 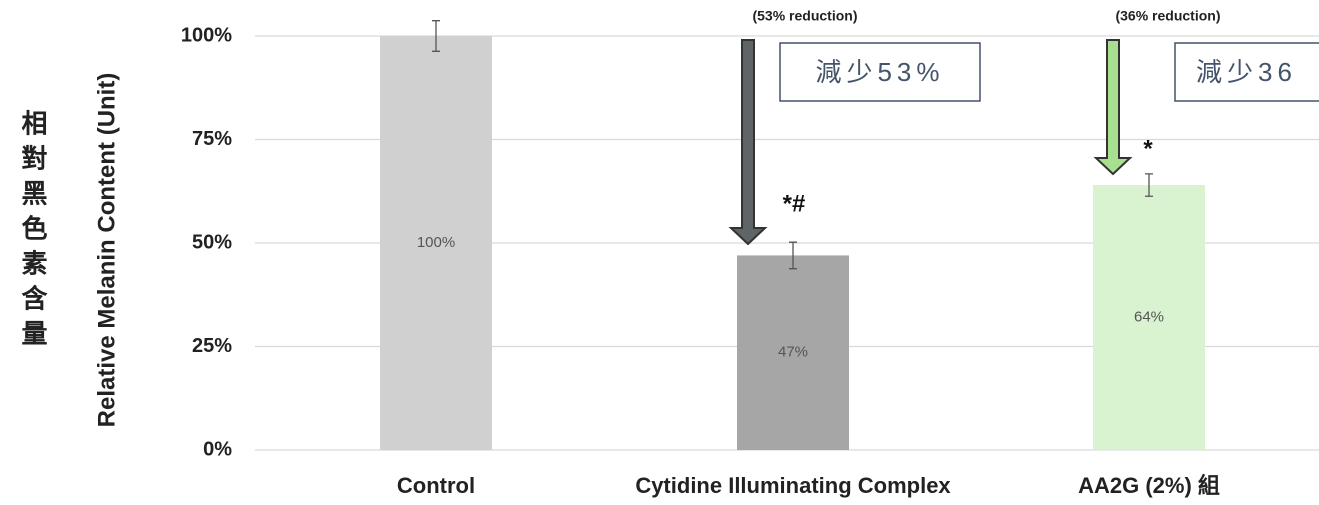 What do you see at coordinates (212, 139) in the screenshot?
I see `y-tick-label: 75%` at bounding box center [212, 139].